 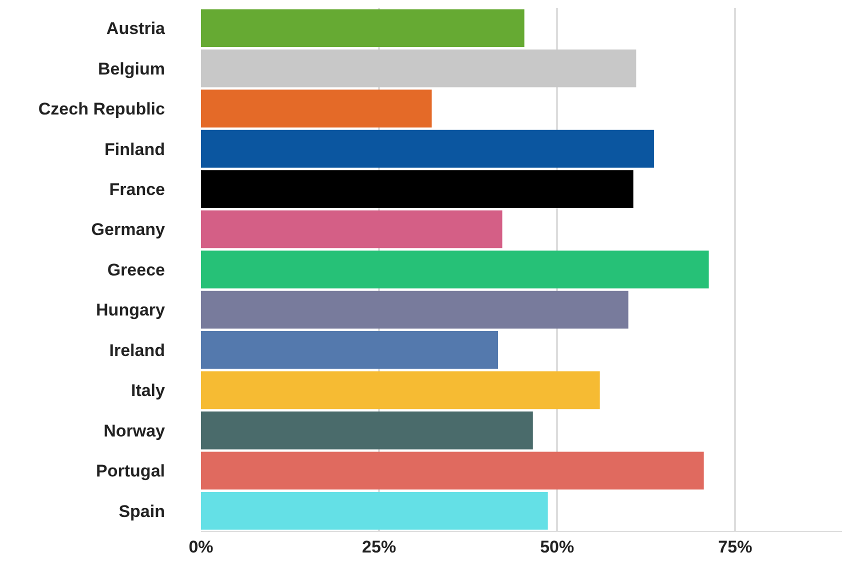 What do you see at coordinates (128, 230) in the screenshot?
I see `y-tick-label: Germany` at bounding box center [128, 230].